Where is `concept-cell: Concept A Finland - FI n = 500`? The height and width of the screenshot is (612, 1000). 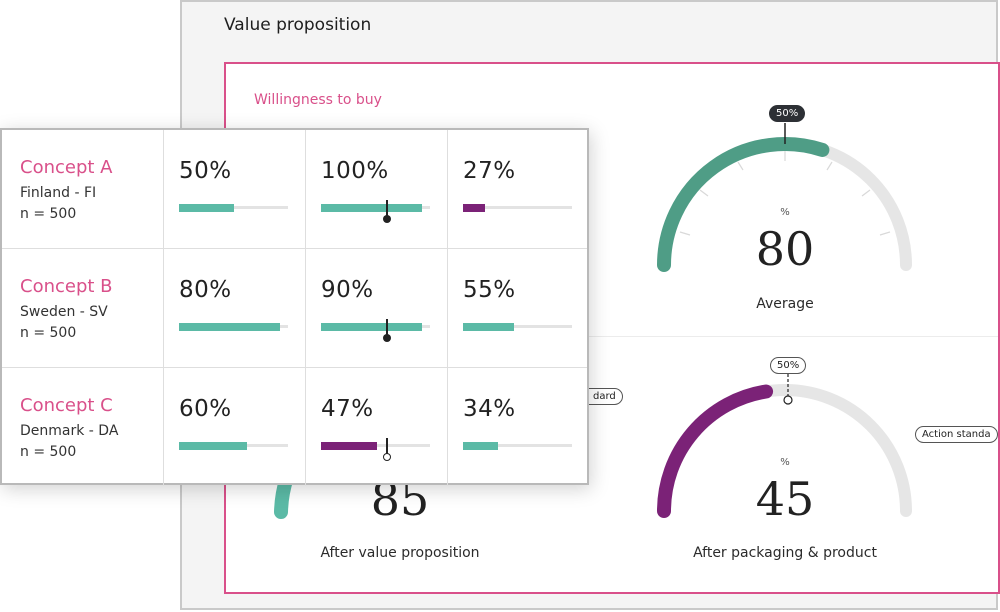
concept-cell: Concept A Finland - FI n = 500 is located at coordinates (83, 189).